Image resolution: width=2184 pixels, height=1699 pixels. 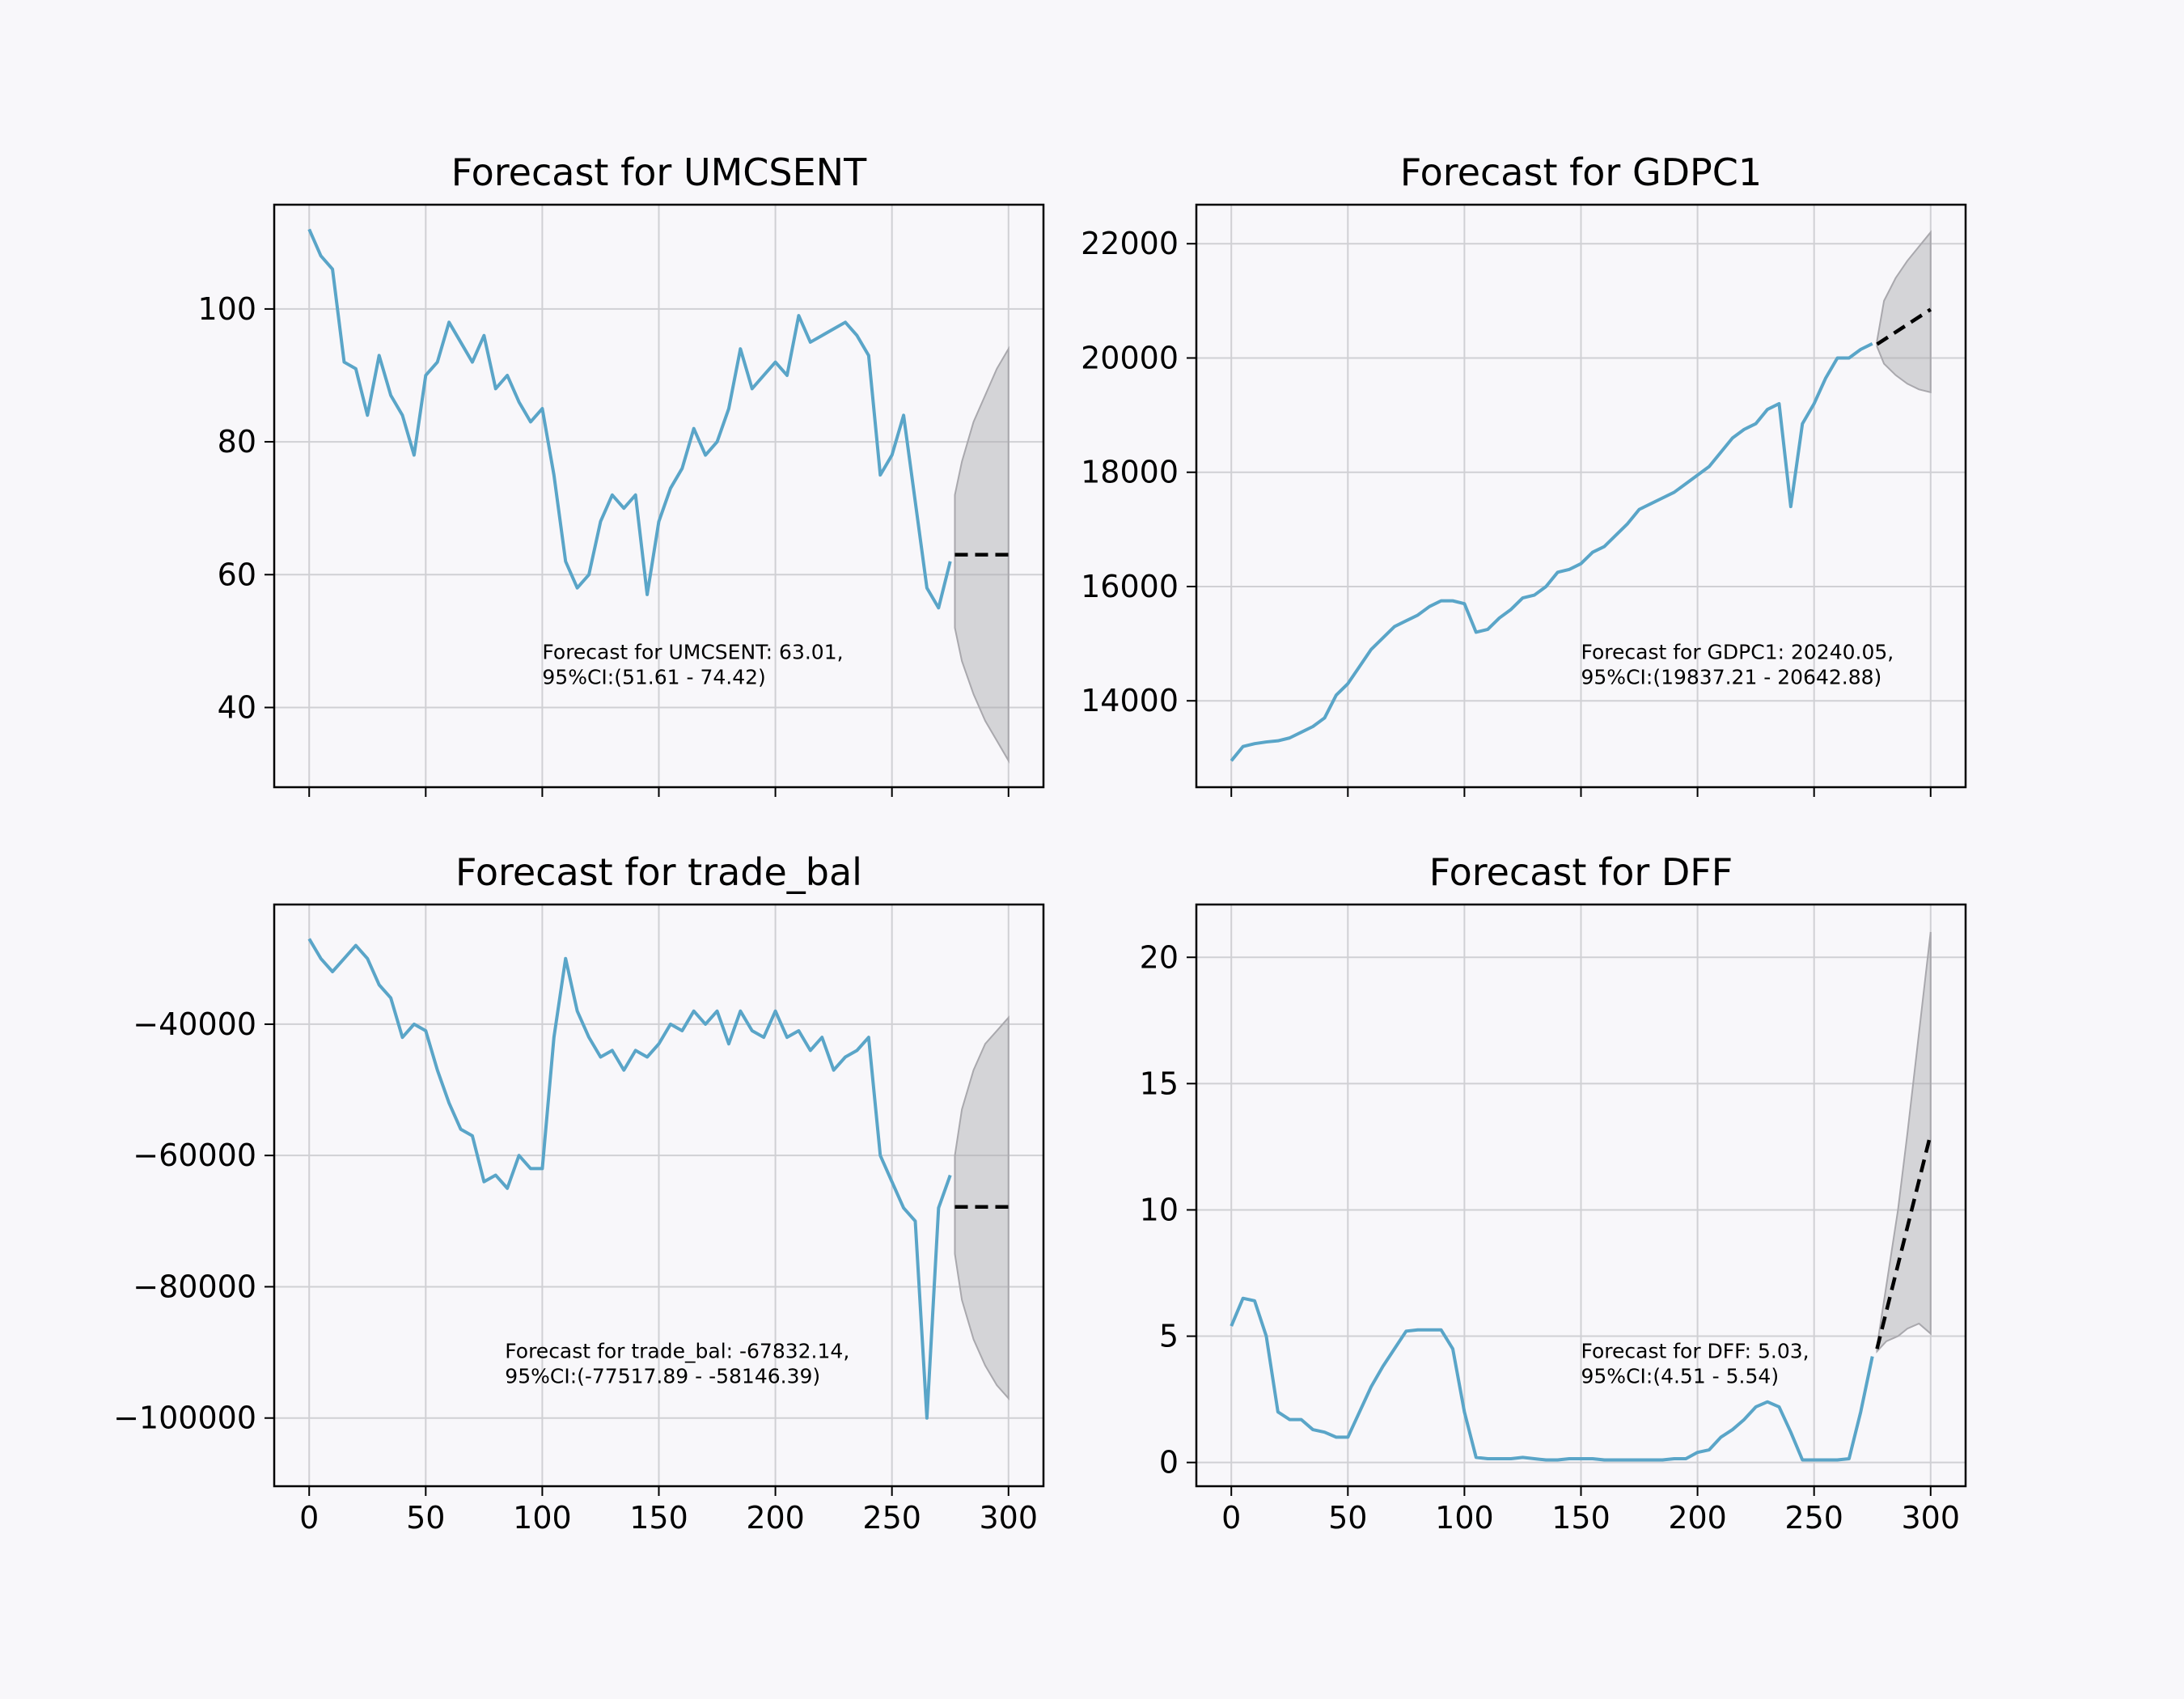 I want to click on forecast-annotation: 95%CI:(19837.21 - 20642.88), so click(x=1731, y=676).